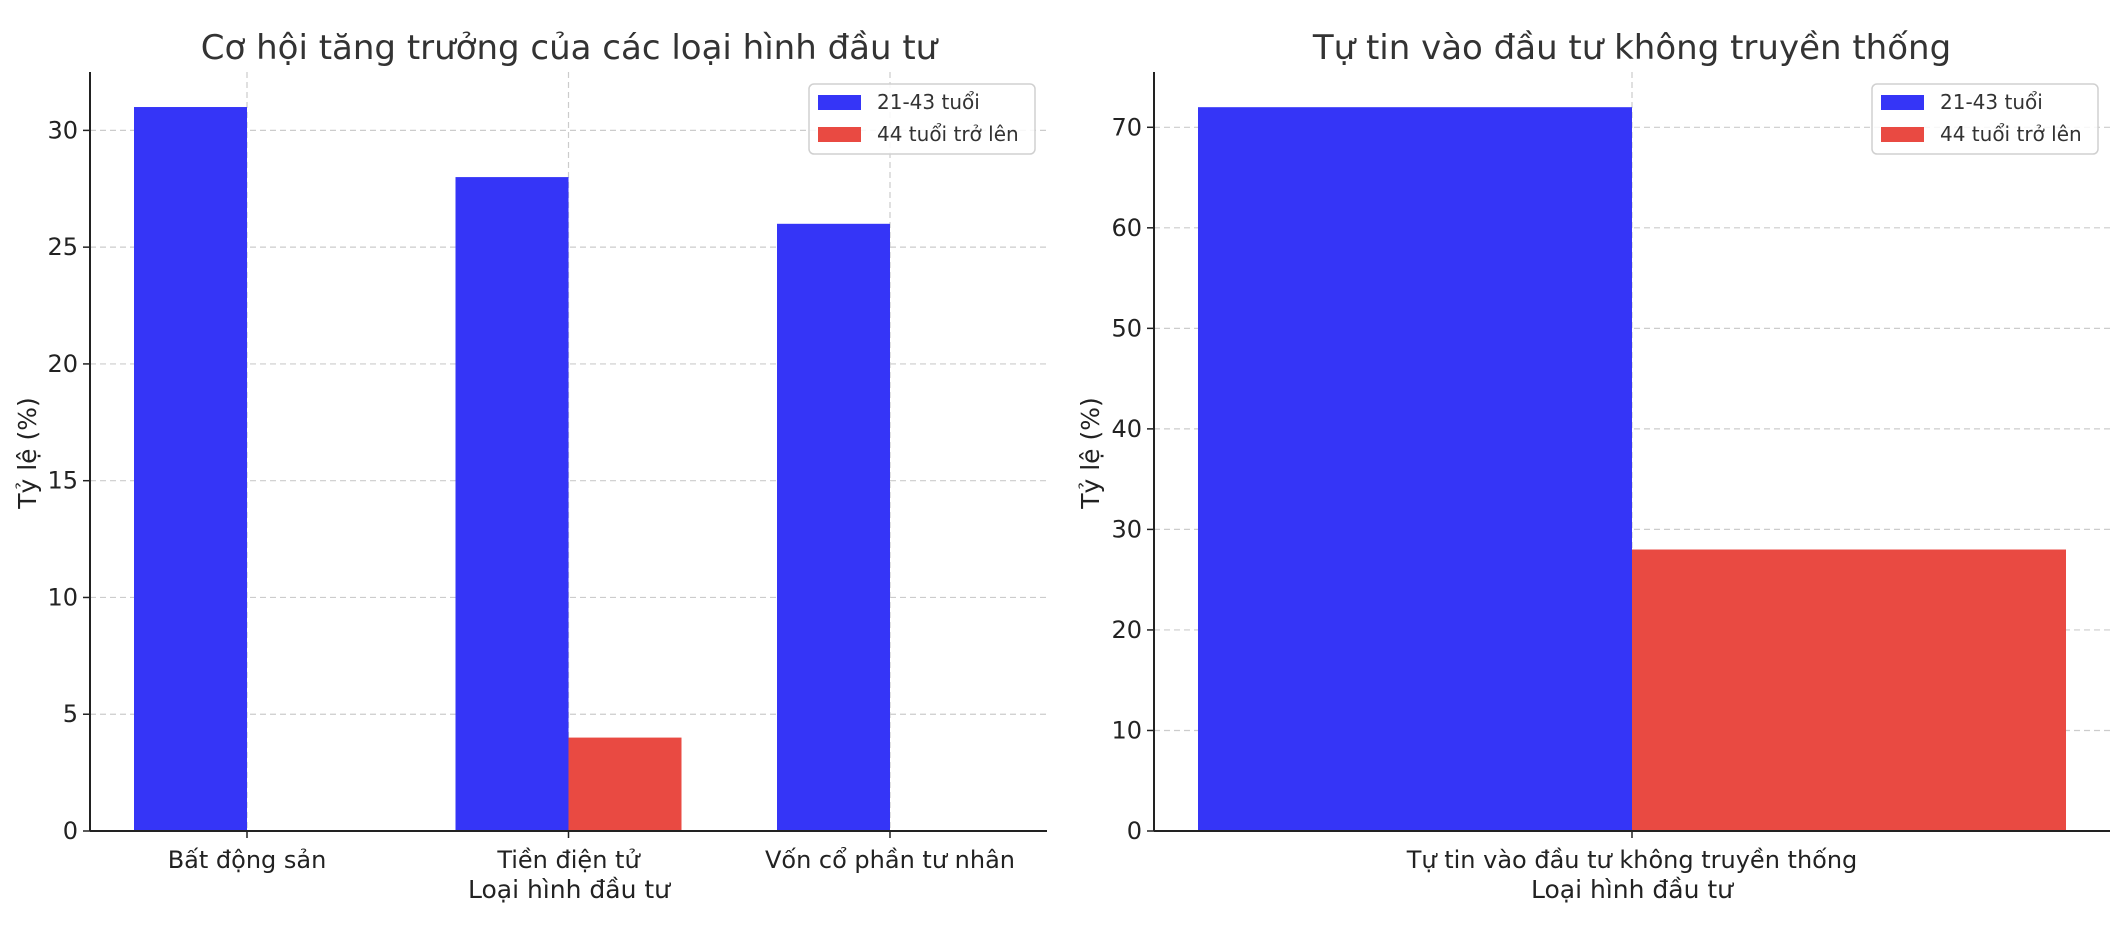 The image size is (2124, 938). I want to click on x-tick-label: Tự tin vào đầu tư không truyền thống, so click(1632, 860).